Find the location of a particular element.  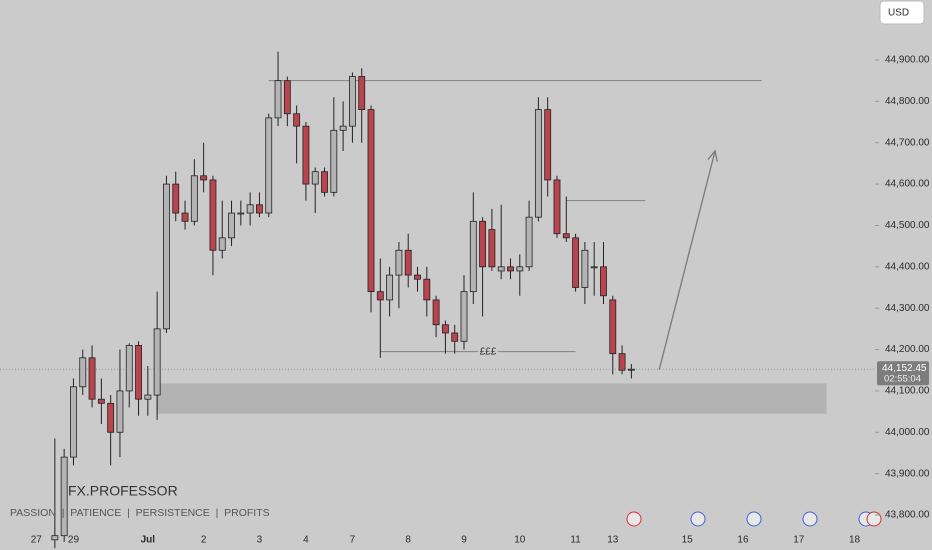

x-tick-label: 16 is located at coordinates (743, 540).